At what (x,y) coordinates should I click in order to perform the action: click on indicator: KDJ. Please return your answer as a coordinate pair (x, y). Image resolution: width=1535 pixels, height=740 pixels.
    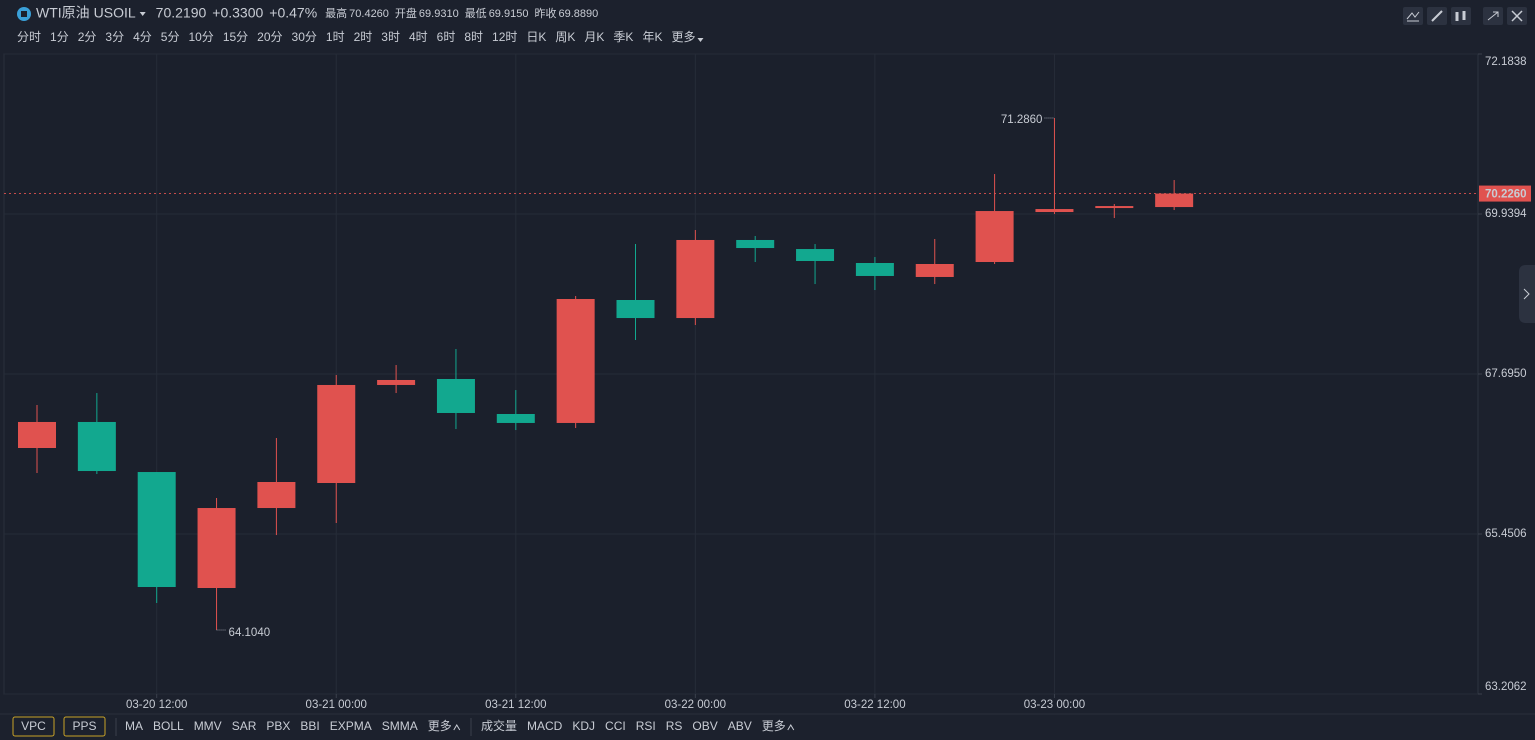
    Looking at the image, I should click on (583, 726).